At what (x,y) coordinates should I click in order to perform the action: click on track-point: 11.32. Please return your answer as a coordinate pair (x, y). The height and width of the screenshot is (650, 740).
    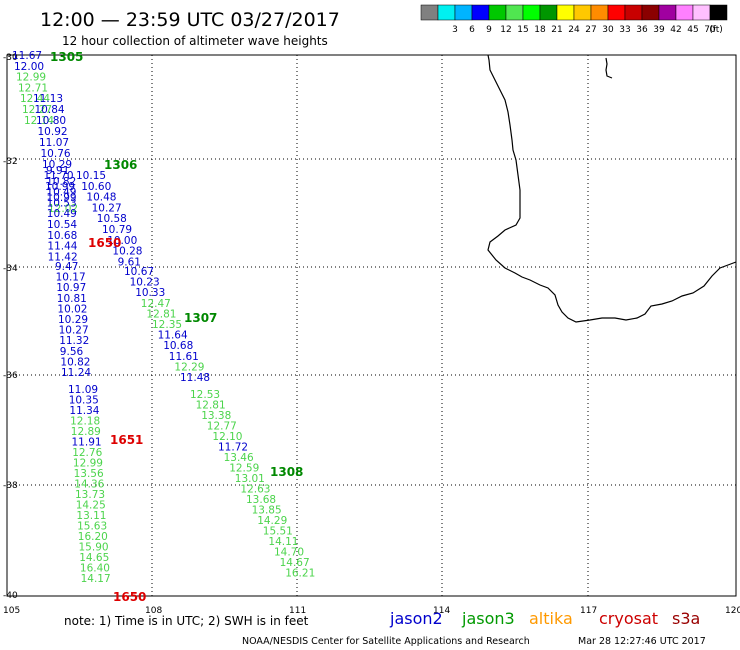
    Looking at the image, I should click on (74, 341).